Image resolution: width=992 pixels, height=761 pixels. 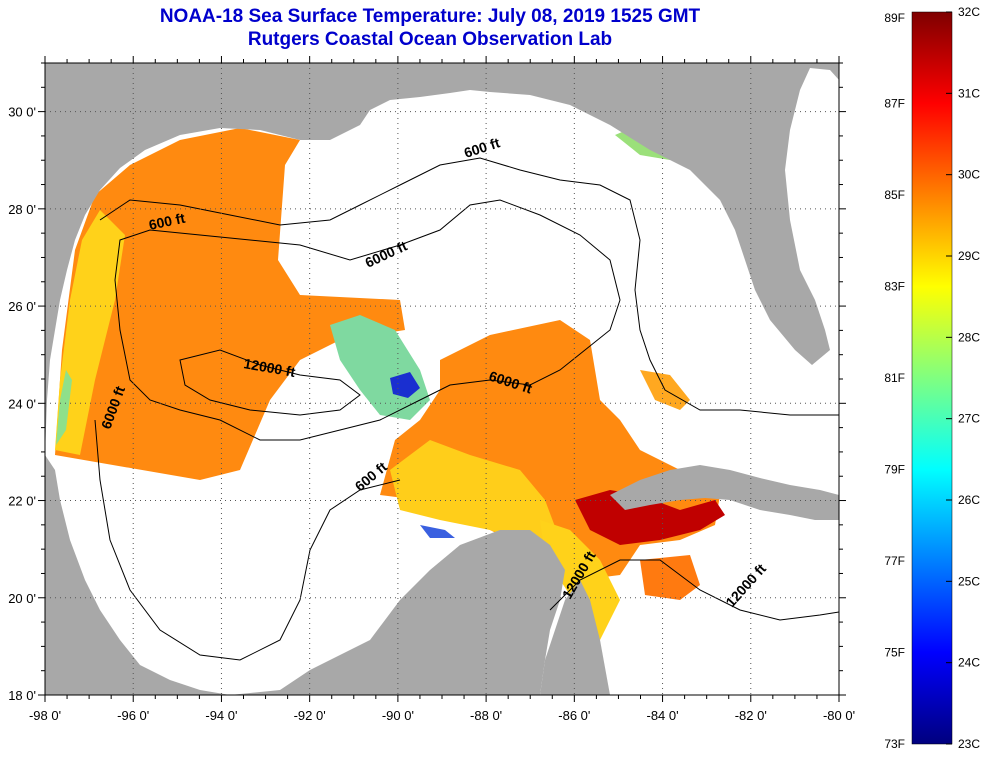 I want to click on colorbar-celsius-label: 23C, so click(x=969, y=744).